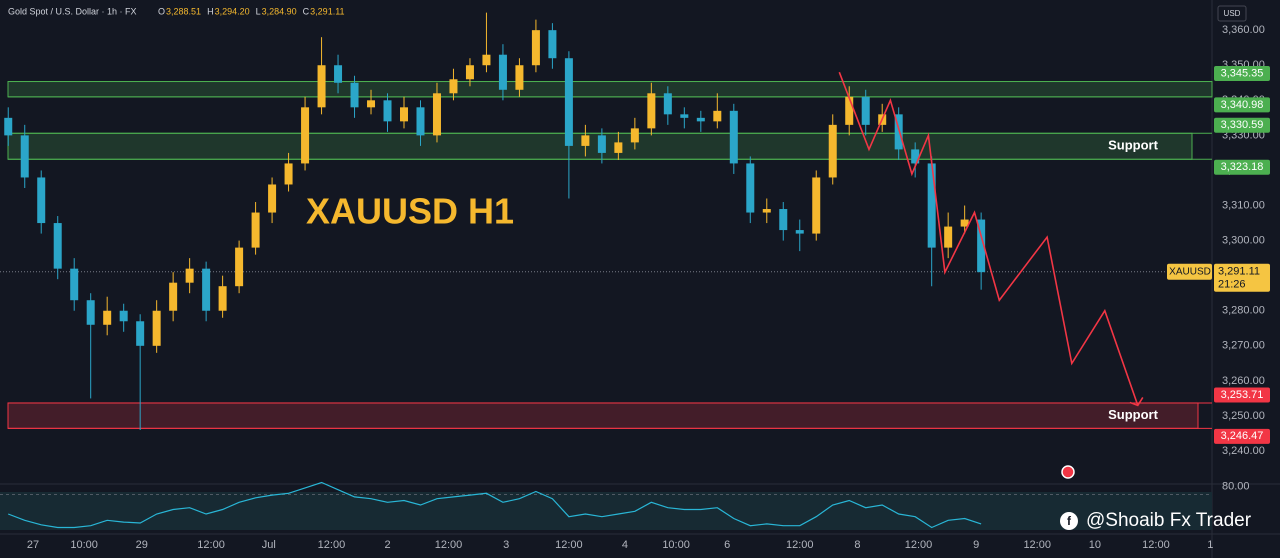  Describe the element at coordinates (976, 545) in the screenshot. I see `x-tick-label: 9` at that location.